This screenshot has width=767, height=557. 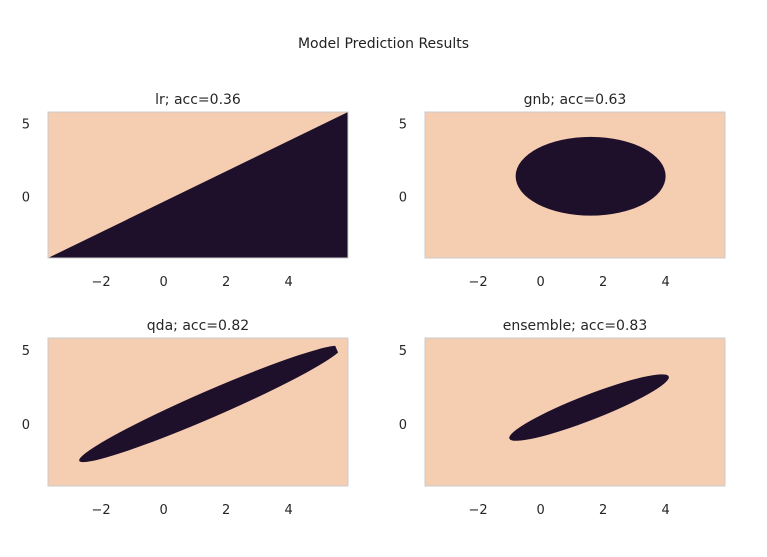 What do you see at coordinates (198, 326) in the screenshot?
I see `subplot-title: qda; acc=0.82` at bounding box center [198, 326].